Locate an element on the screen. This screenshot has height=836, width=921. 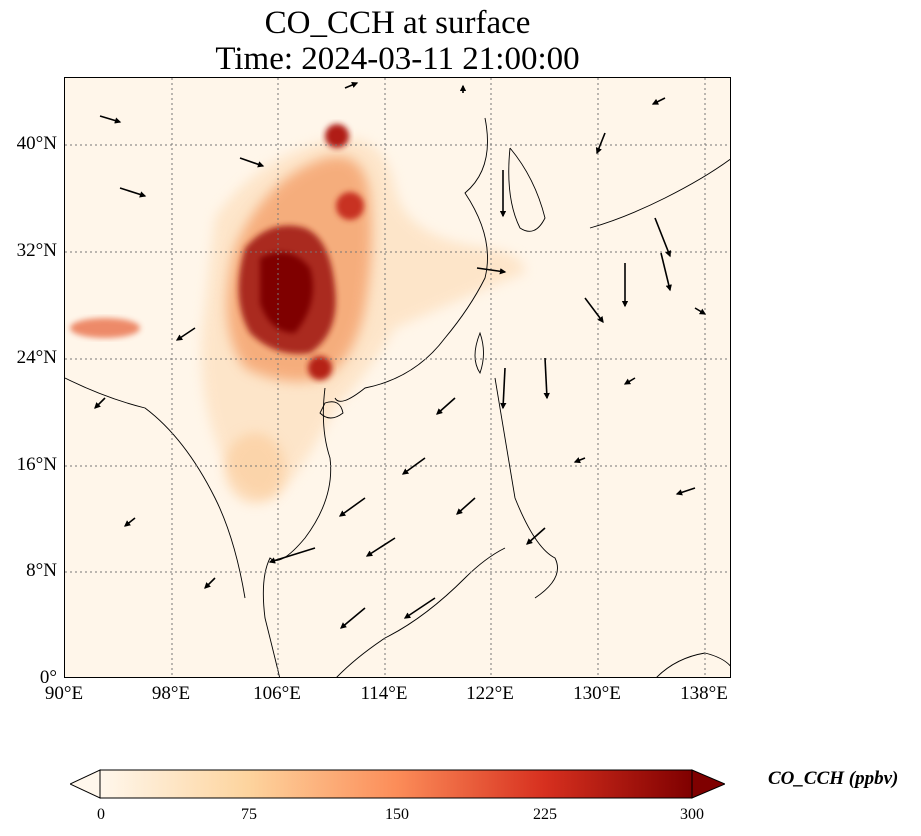
lon-tick-label: 90°E is located at coordinates (64, 693).